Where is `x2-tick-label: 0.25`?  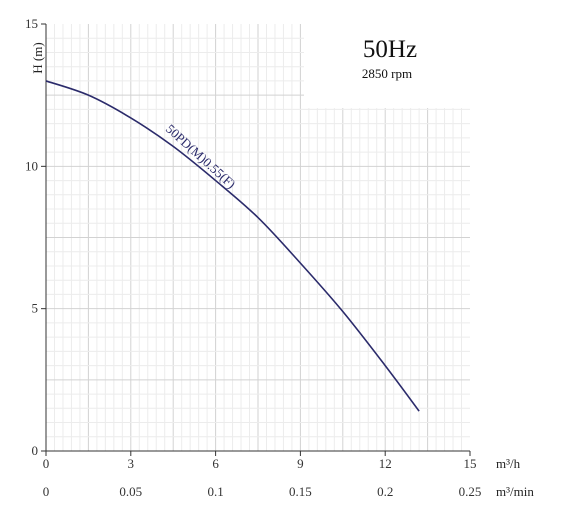 x2-tick-label: 0.25 is located at coordinates (470, 491).